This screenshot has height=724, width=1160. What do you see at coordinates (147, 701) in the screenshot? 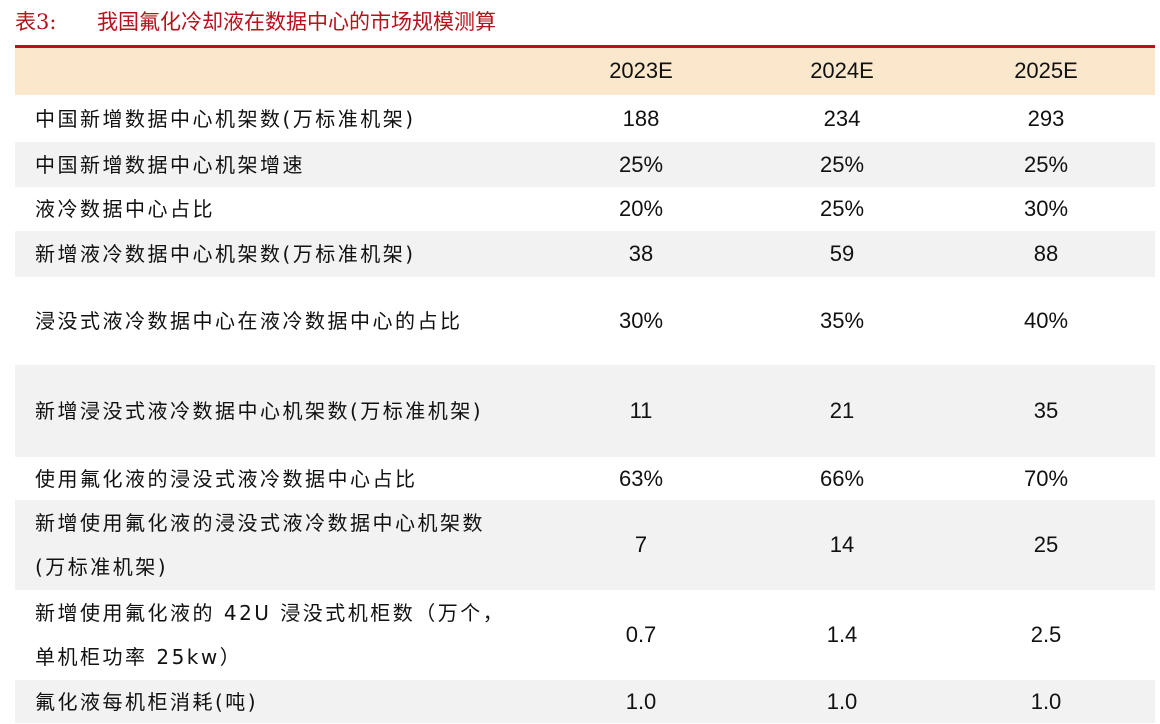
I see `row-label: 氟化液每机柜消耗(吨)` at bounding box center [147, 701].